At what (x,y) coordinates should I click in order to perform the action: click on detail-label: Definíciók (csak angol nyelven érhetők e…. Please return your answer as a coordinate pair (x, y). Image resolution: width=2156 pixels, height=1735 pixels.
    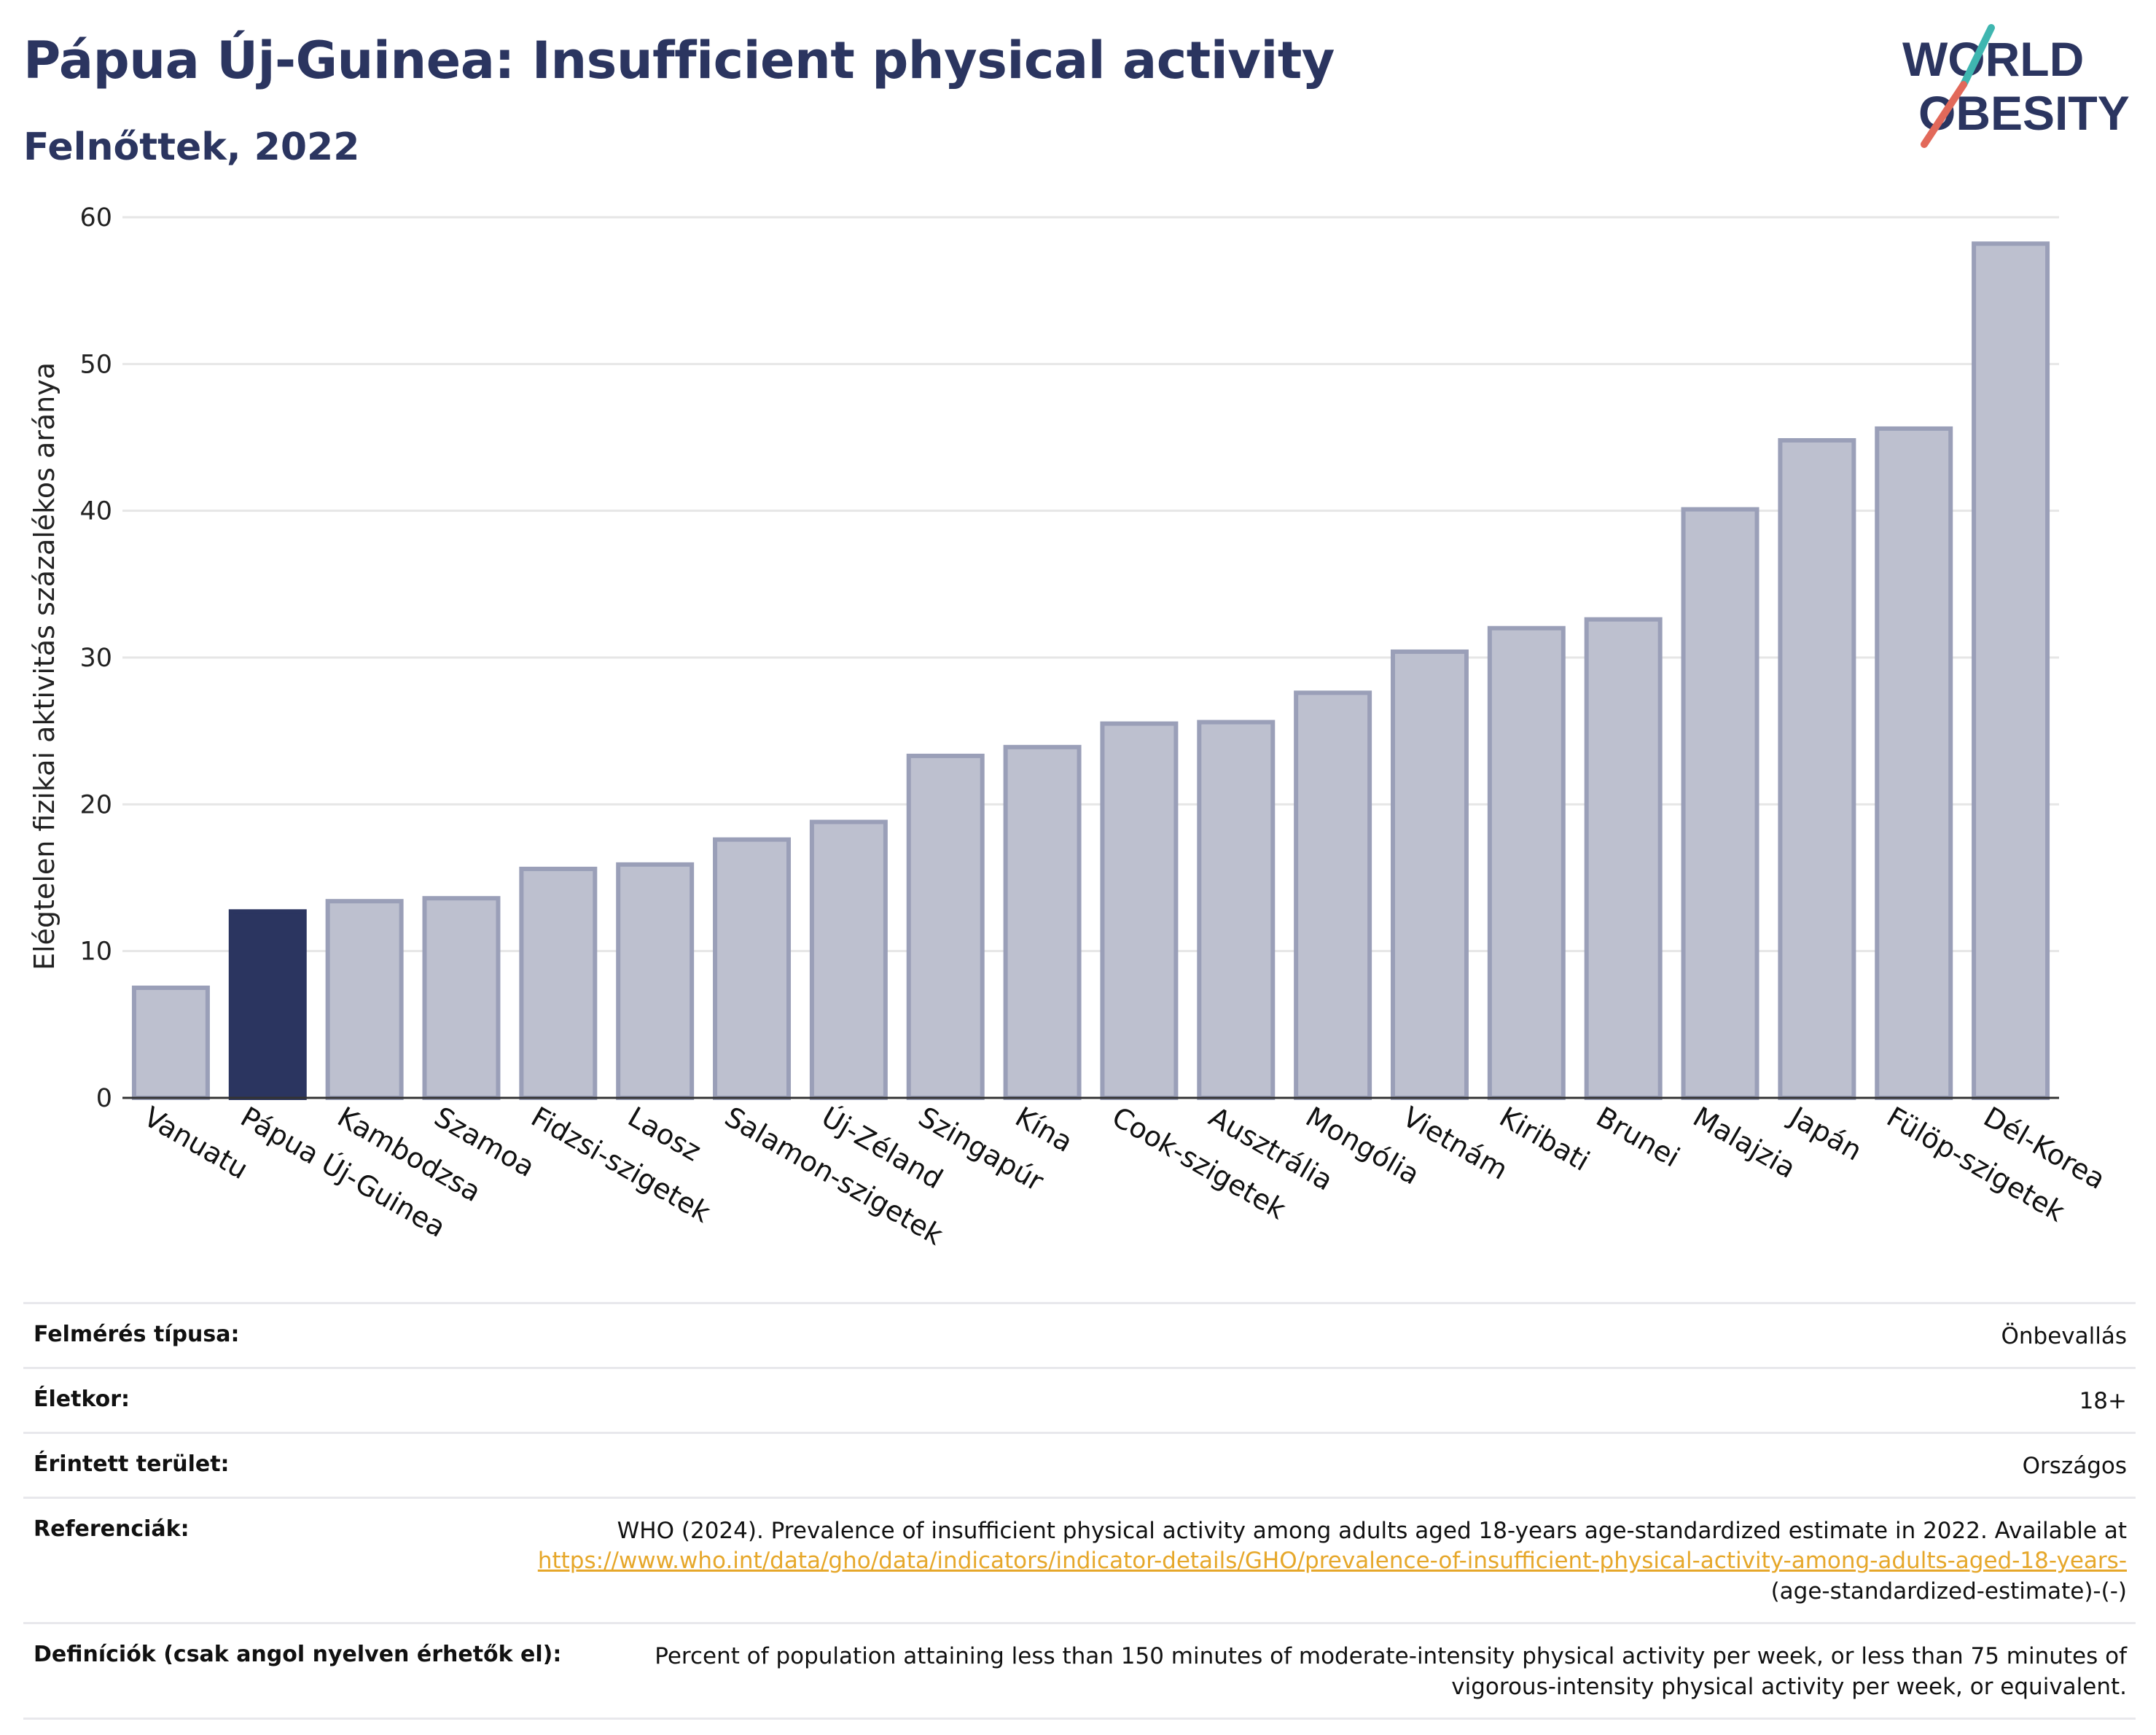
    Looking at the image, I should click on (298, 1655).